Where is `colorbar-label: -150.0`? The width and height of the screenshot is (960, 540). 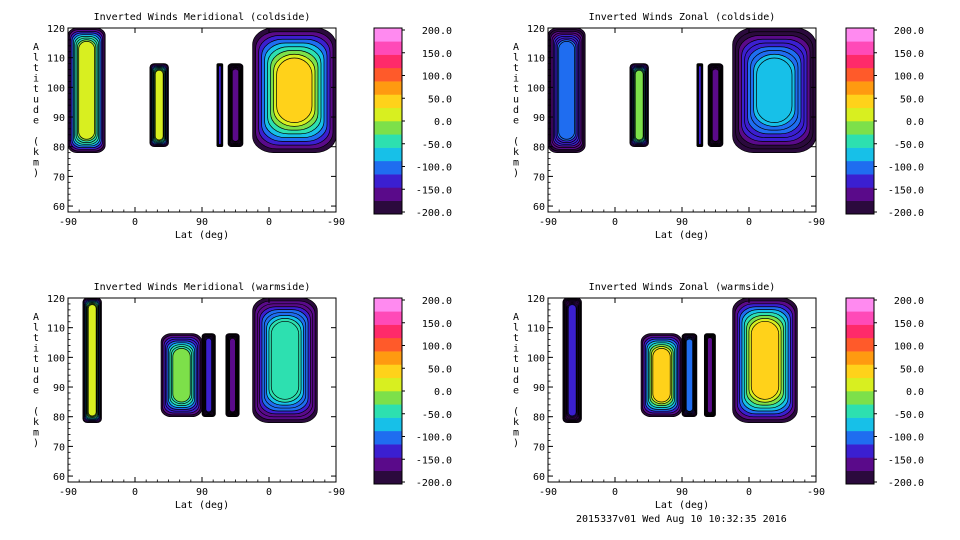
colorbar-label: -150.0 is located at coordinates (434, 190).